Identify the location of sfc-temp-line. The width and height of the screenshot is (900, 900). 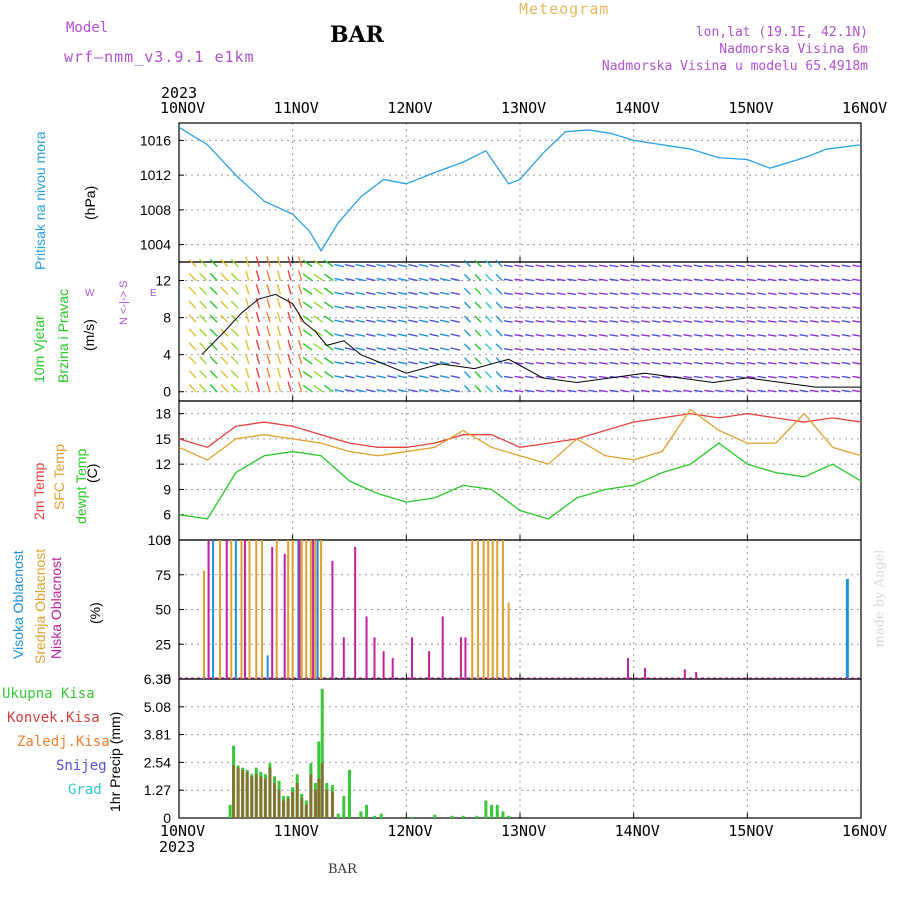
(520, 436).